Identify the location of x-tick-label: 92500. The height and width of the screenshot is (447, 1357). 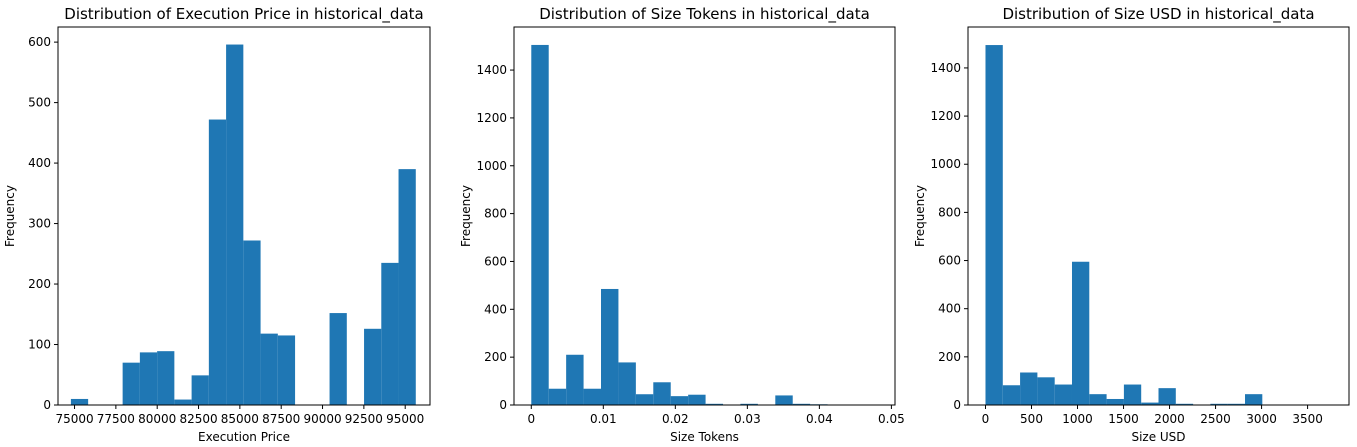
(364, 419).